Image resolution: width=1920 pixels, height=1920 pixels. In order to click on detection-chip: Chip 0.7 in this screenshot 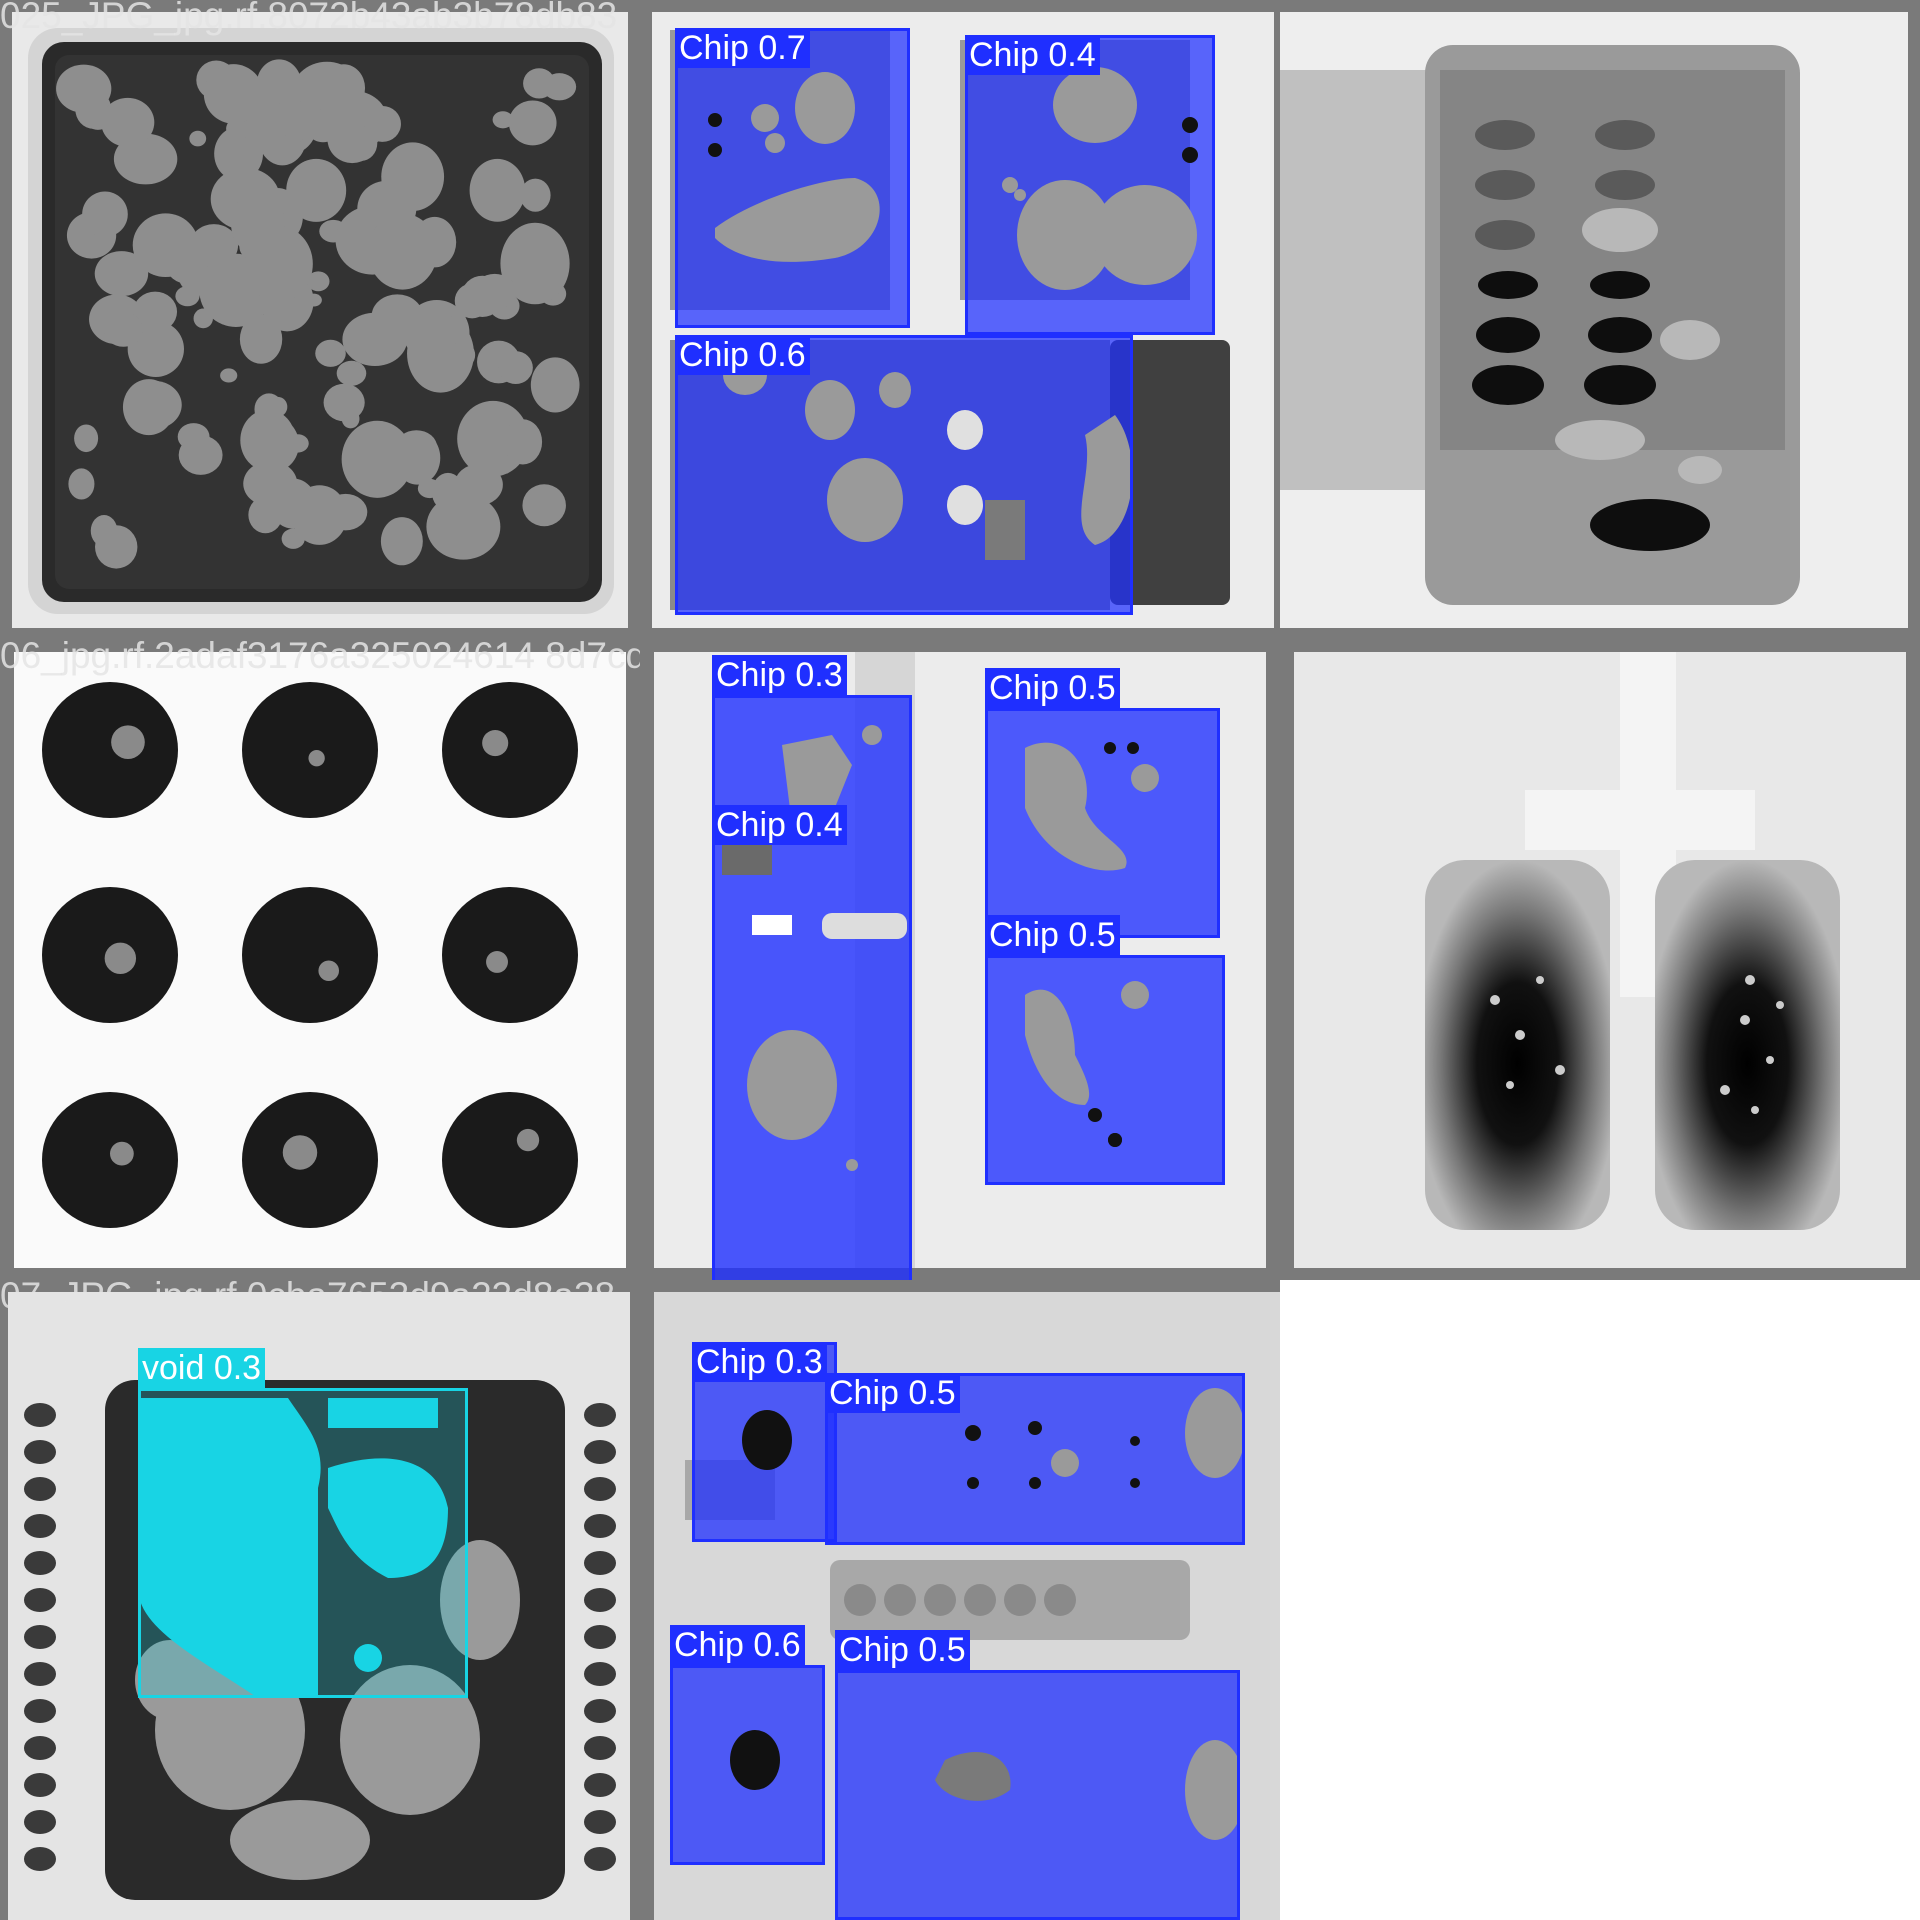, I will do `click(792, 178)`.